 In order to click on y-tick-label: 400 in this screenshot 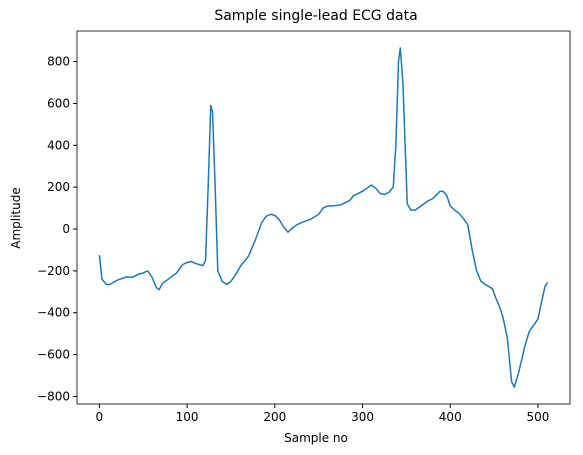, I will do `click(58, 145)`.